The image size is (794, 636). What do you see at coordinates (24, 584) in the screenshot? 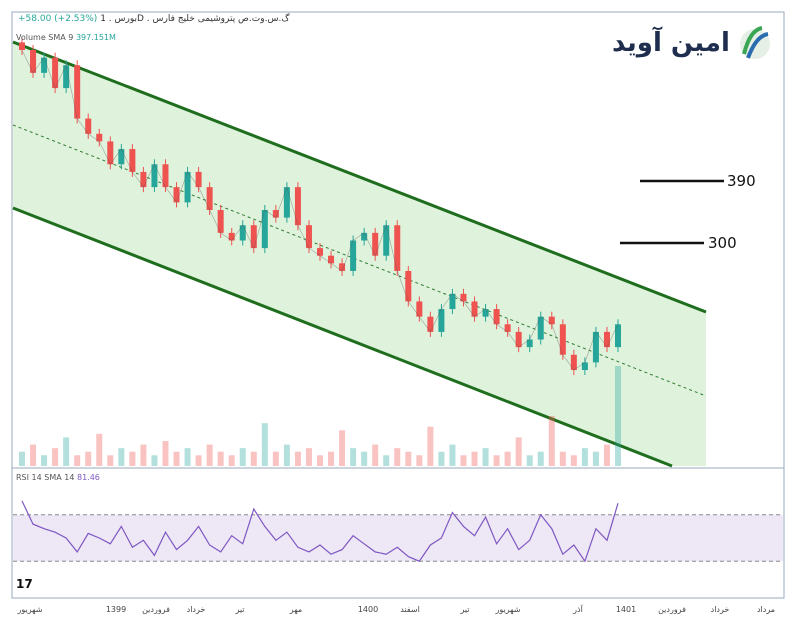
I see `tradingview-watermark: 17` at bounding box center [24, 584].